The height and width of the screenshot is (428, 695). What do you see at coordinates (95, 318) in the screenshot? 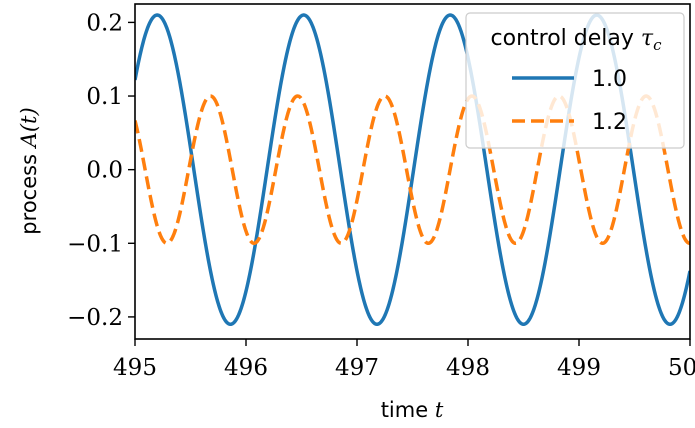
I see `y-tick-label: −0.2` at bounding box center [95, 318].